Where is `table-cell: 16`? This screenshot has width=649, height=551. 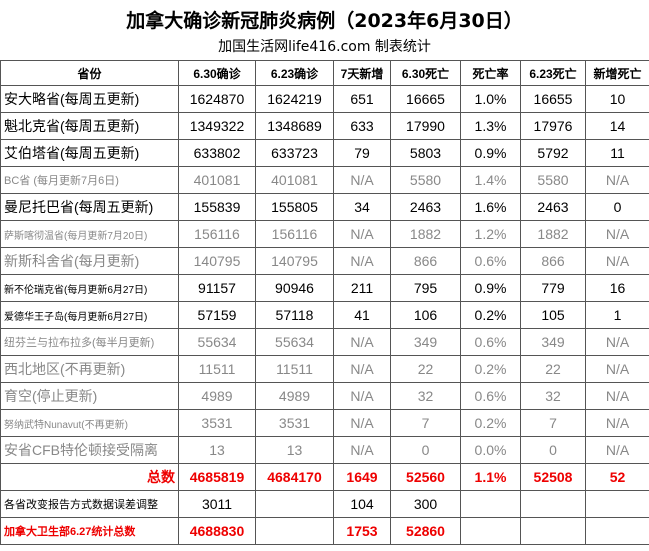 table-cell: 16 is located at coordinates (617, 288).